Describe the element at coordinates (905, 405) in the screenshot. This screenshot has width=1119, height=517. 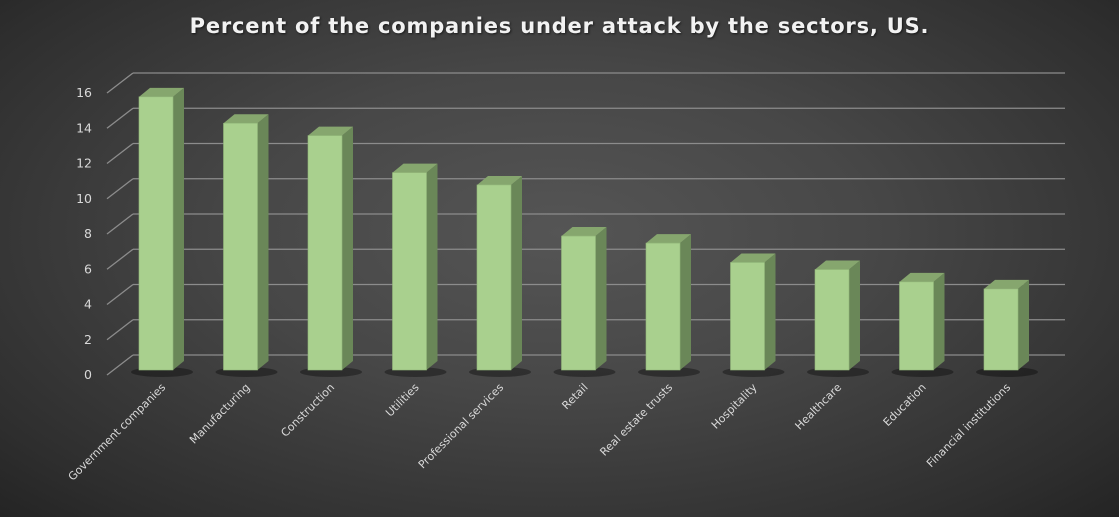
I see `x-category-label: Education` at that location.